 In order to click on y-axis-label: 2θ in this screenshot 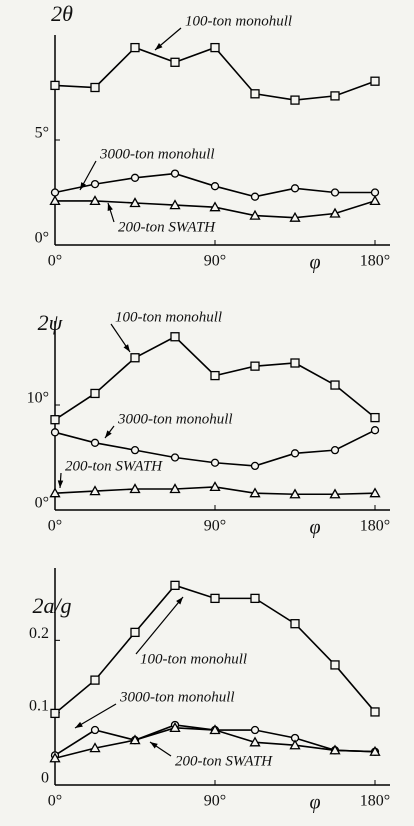, I will do `click(62, 13)`.